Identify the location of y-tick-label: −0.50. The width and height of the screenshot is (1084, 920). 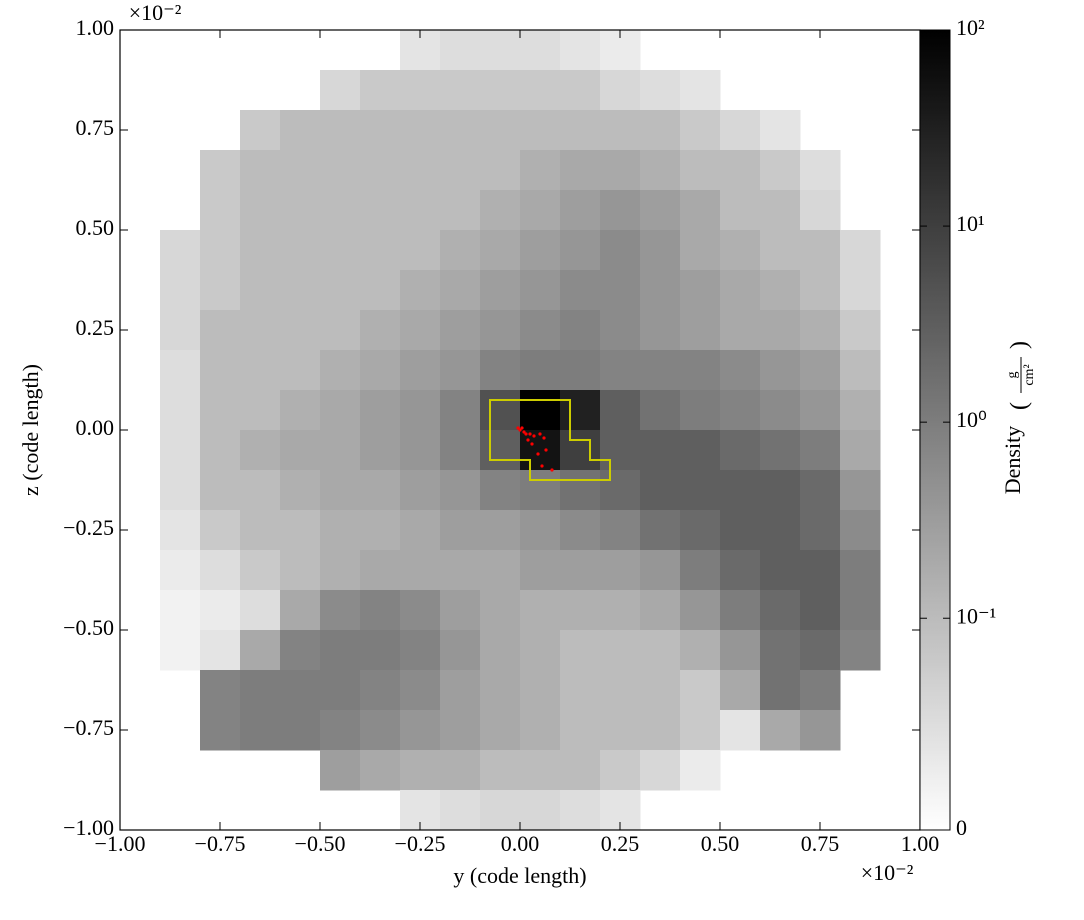
(88, 627).